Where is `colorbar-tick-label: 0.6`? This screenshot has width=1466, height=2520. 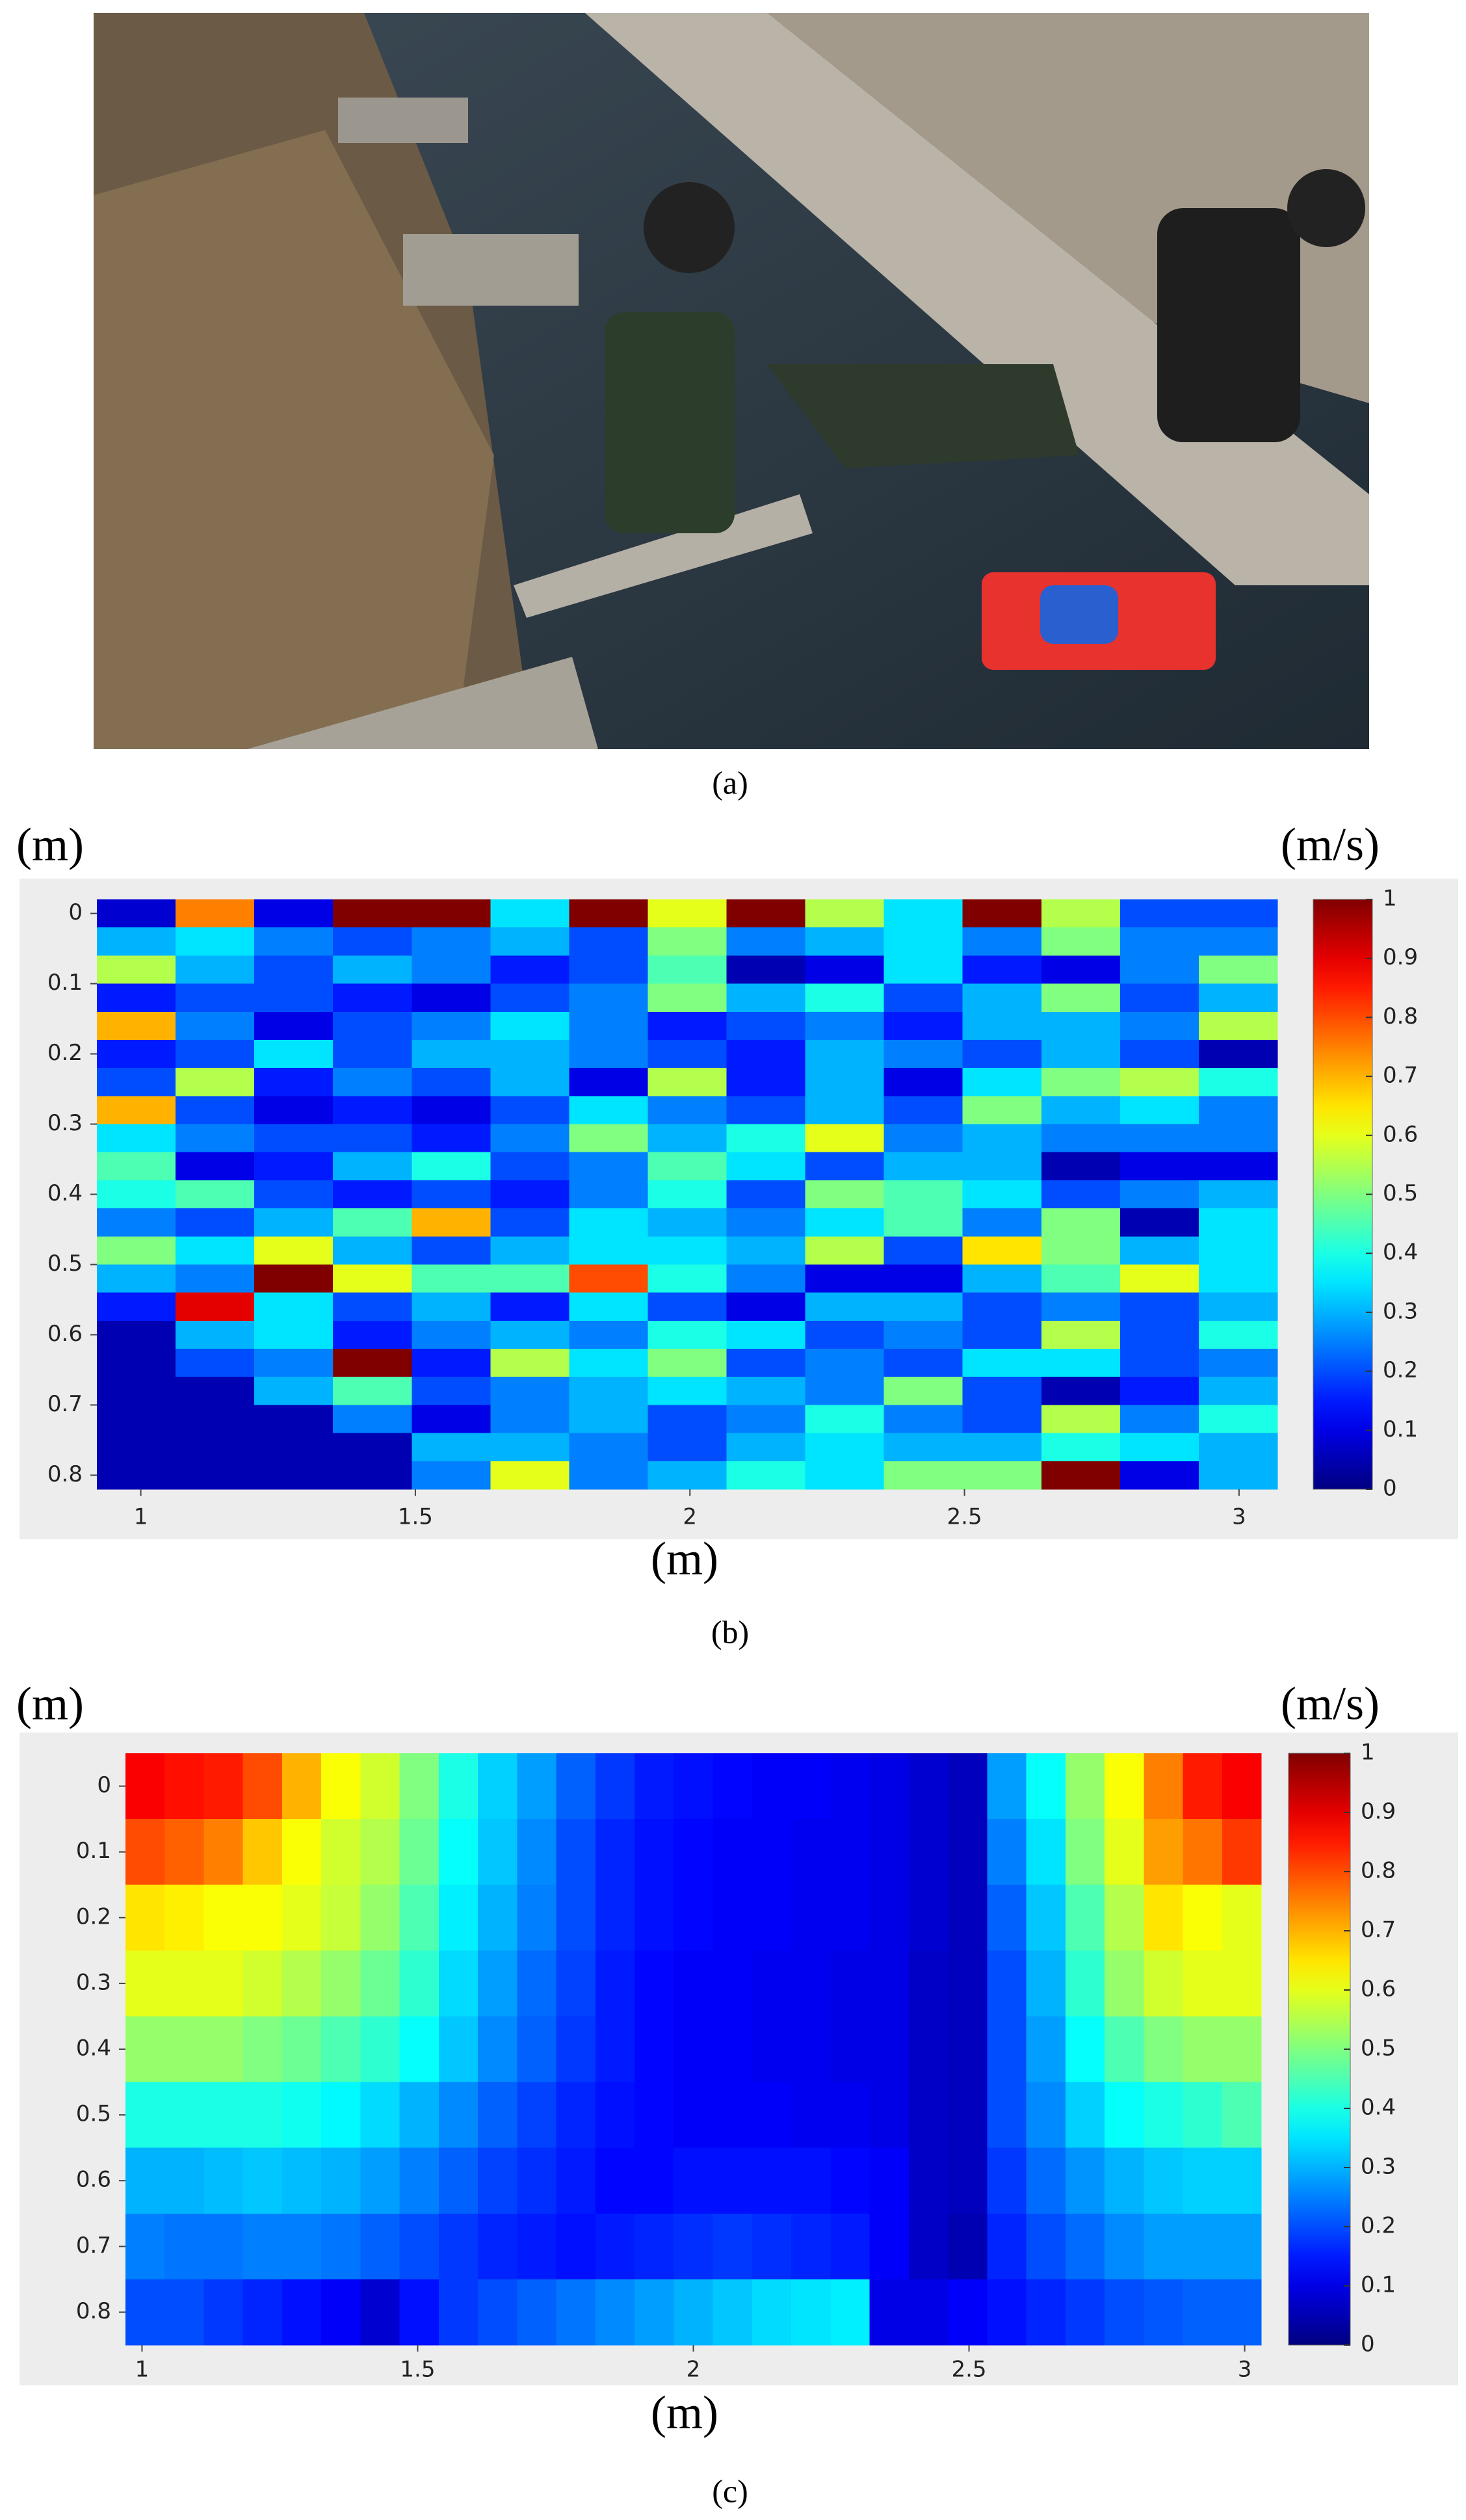
colorbar-tick-label: 0.6 is located at coordinates (1400, 1134).